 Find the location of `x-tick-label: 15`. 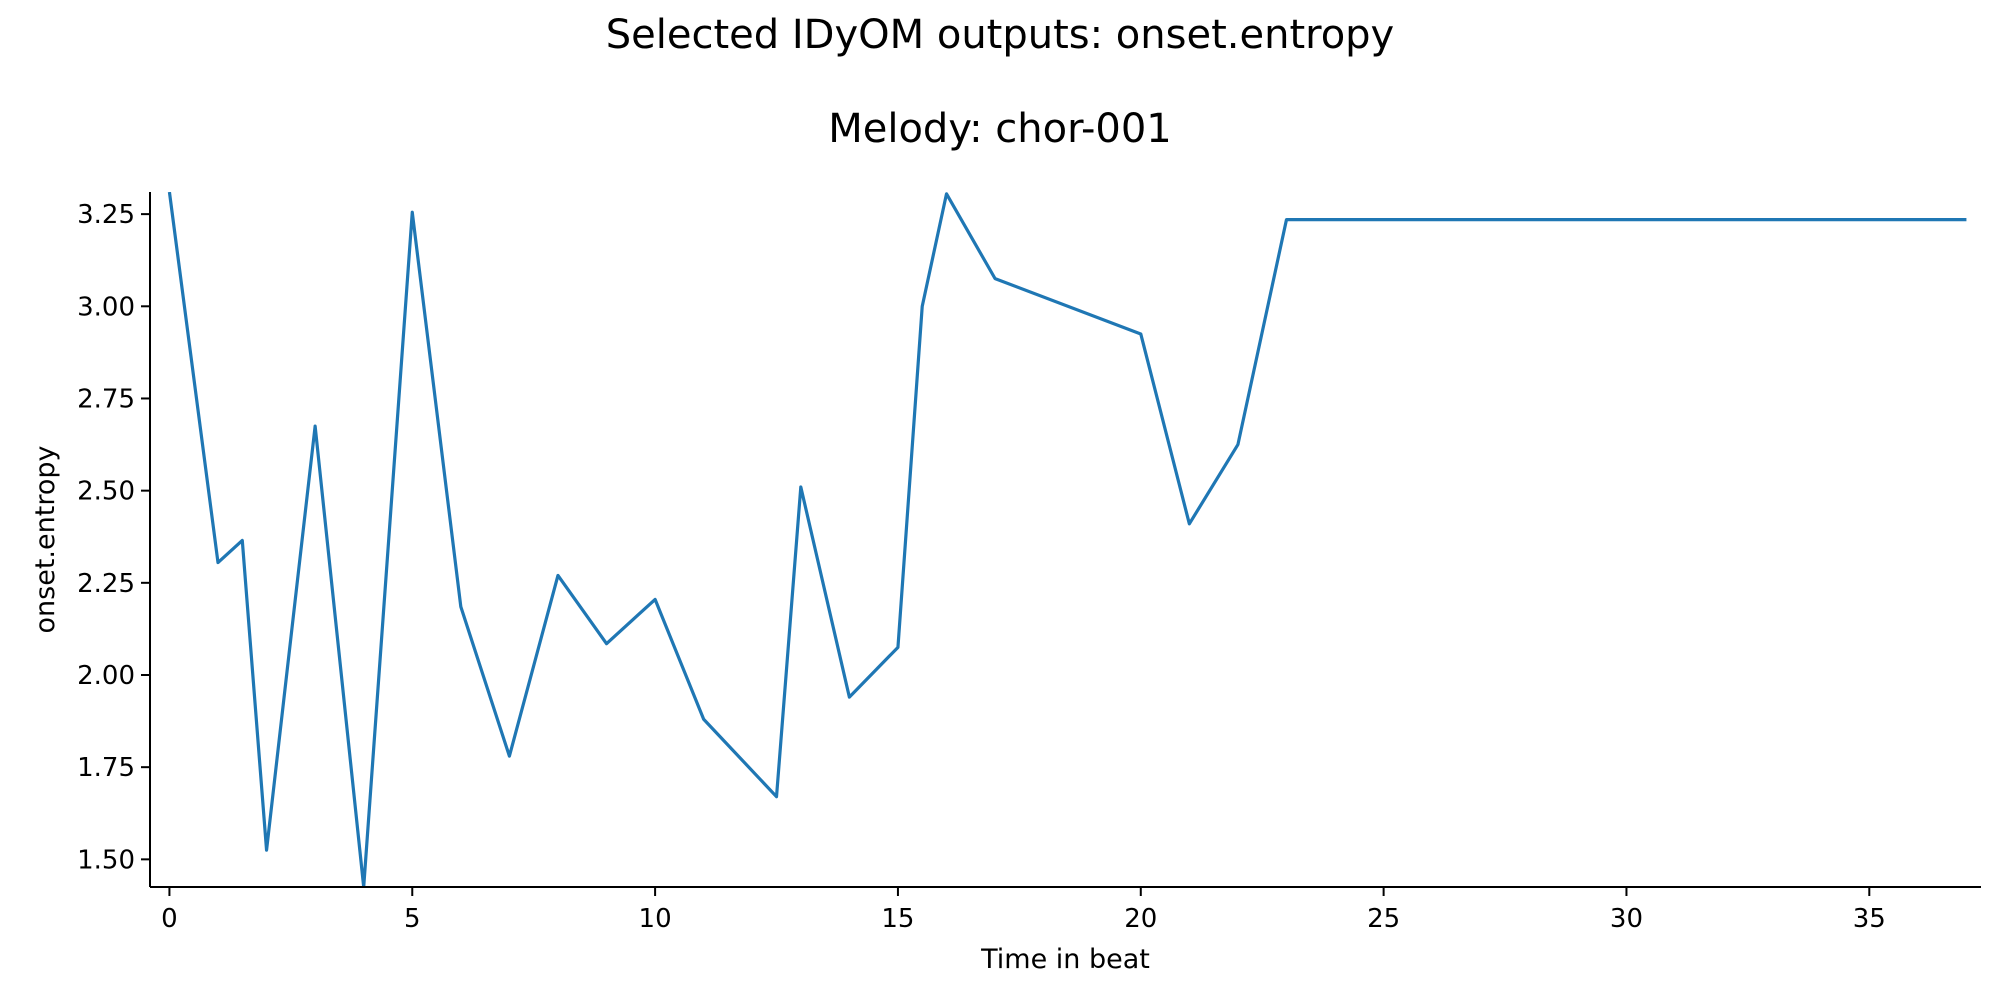

x-tick-label: 15 is located at coordinates (897, 919).